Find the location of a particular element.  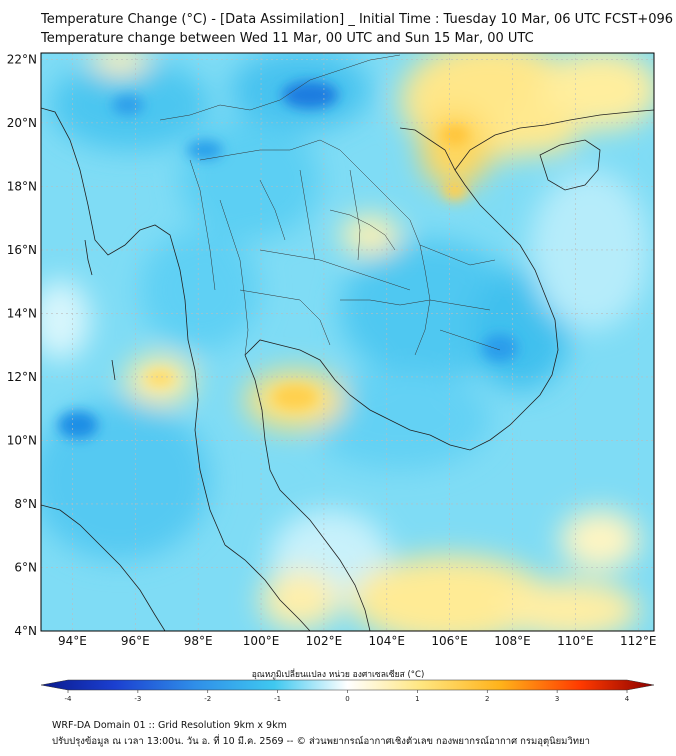

colorbar-tick-label: 3 is located at coordinates (557, 699).